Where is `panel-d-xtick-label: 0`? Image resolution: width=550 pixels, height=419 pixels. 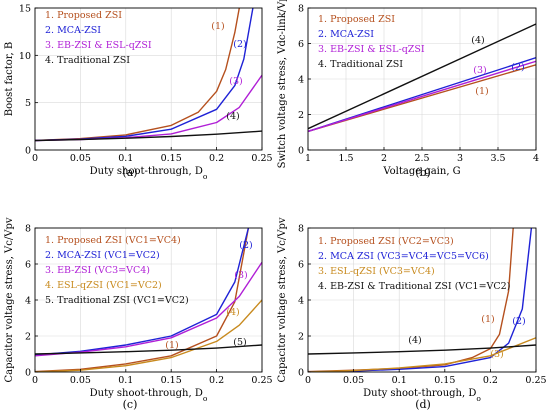 panel-d-xtick-label: 0 is located at coordinates (308, 380).